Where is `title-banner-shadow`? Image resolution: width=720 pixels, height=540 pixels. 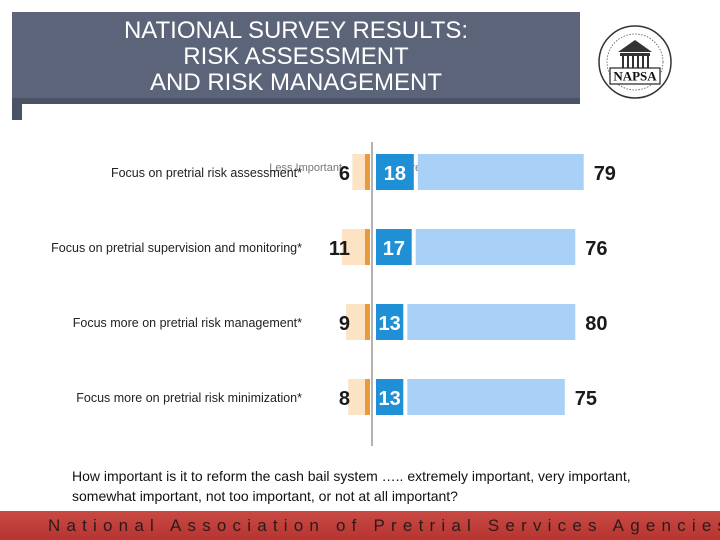
title-banner-shadow is located at coordinates (17, 112).